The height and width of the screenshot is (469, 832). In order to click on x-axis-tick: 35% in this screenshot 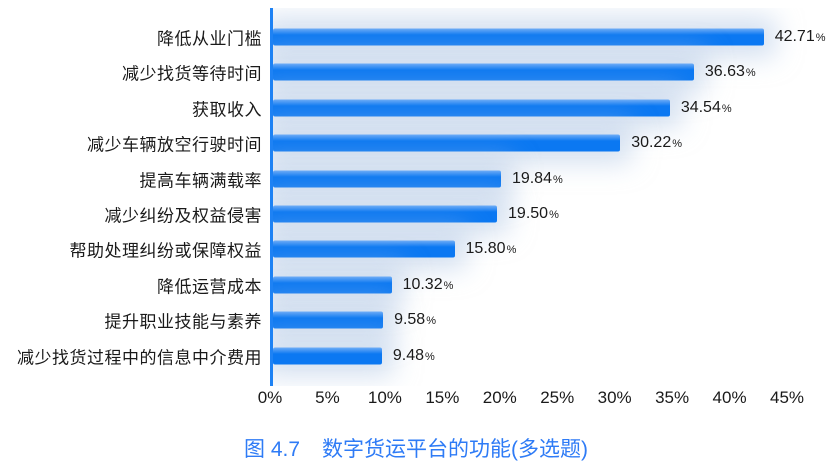, I will do `click(672, 397)`.